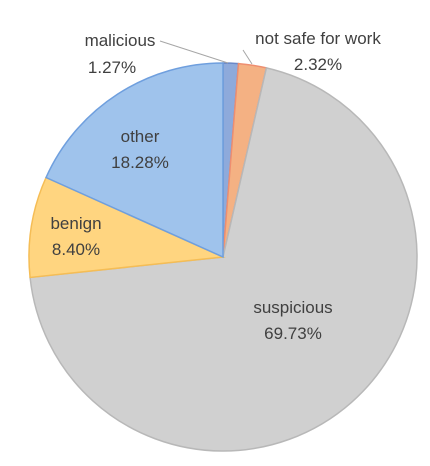 The height and width of the screenshot is (466, 430). Describe the element at coordinates (127, 227) in the screenshot. I see `pie-slice-benign` at that location.